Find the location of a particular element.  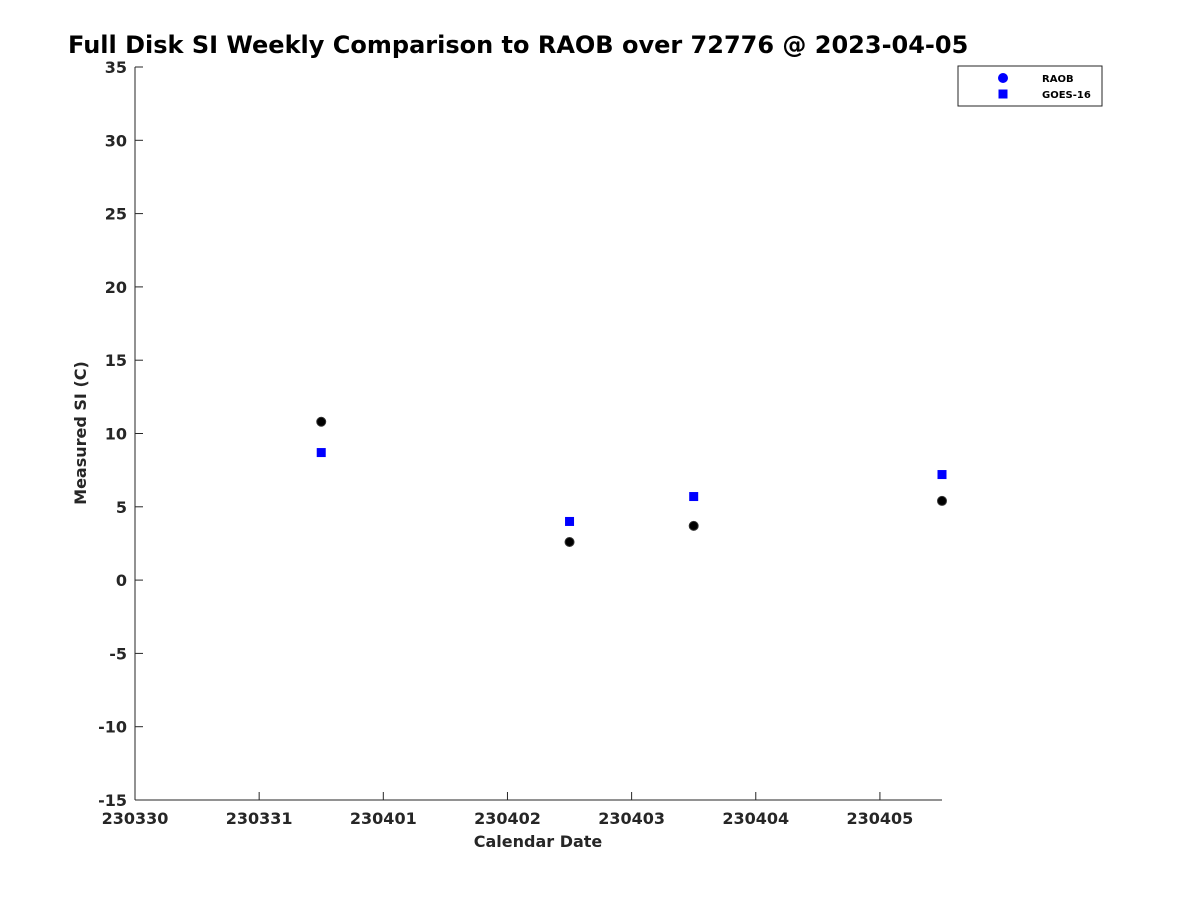

x-tick-label: 230403 is located at coordinates (631, 818).